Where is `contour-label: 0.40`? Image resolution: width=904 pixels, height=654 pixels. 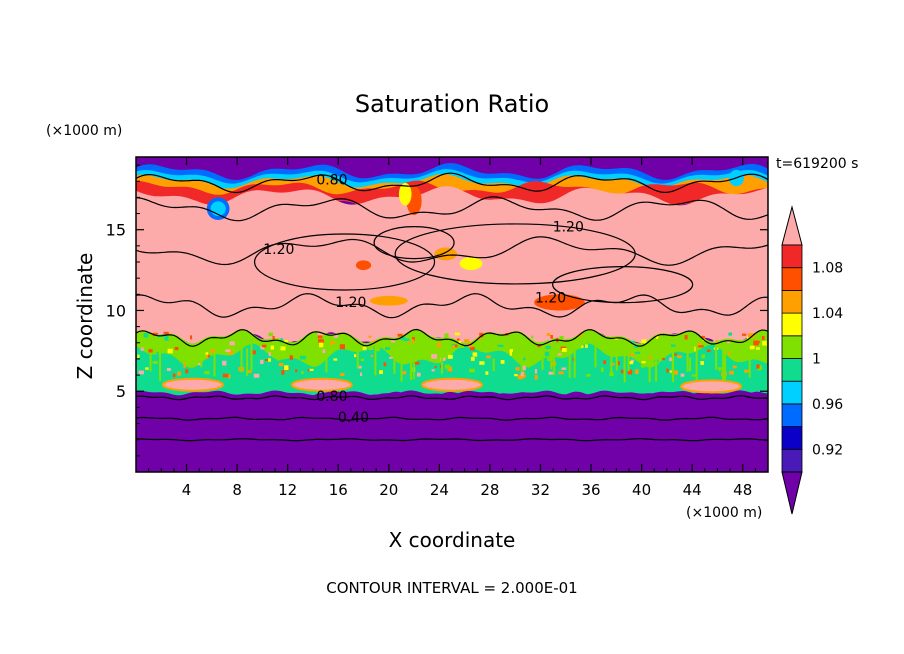 contour-label: 0.40 is located at coordinates (353, 418).